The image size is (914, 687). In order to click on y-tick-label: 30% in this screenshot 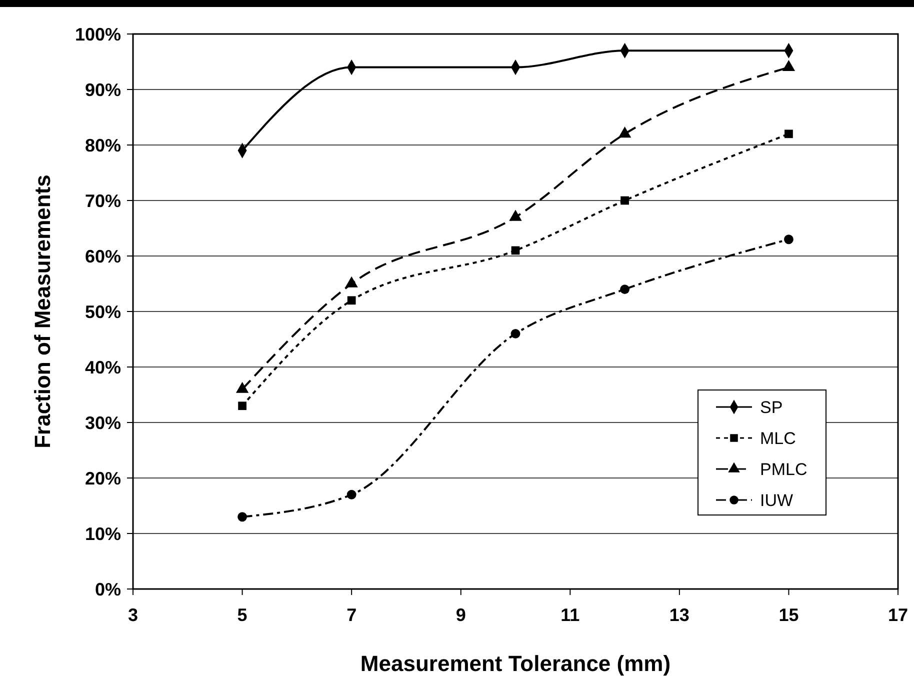, I will do `click(102, 422)`.